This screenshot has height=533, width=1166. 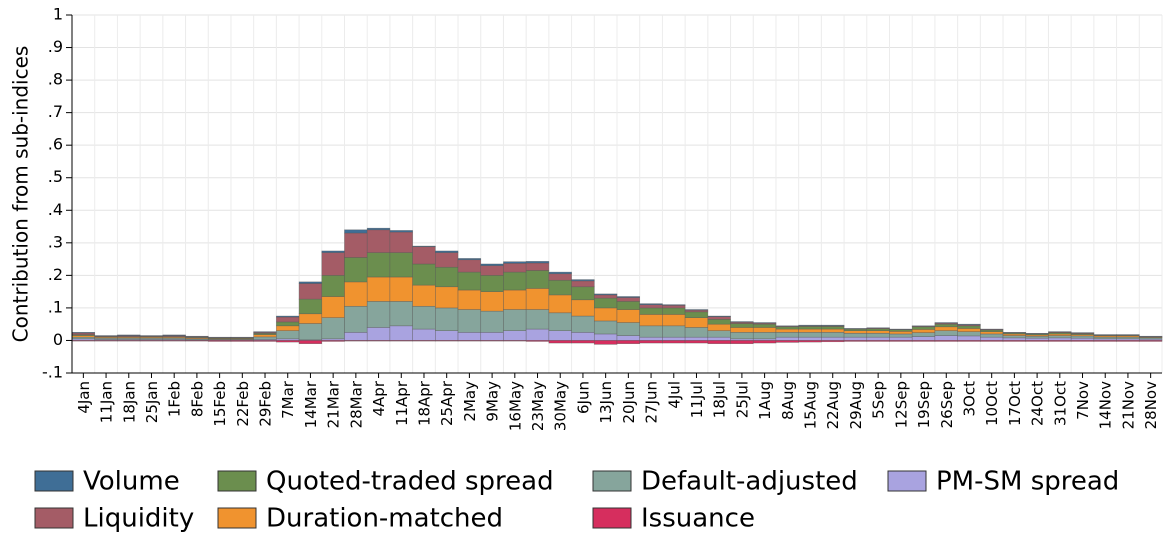 I want to click on x-tick-label: 25Jan, so click(x=152, y=402).